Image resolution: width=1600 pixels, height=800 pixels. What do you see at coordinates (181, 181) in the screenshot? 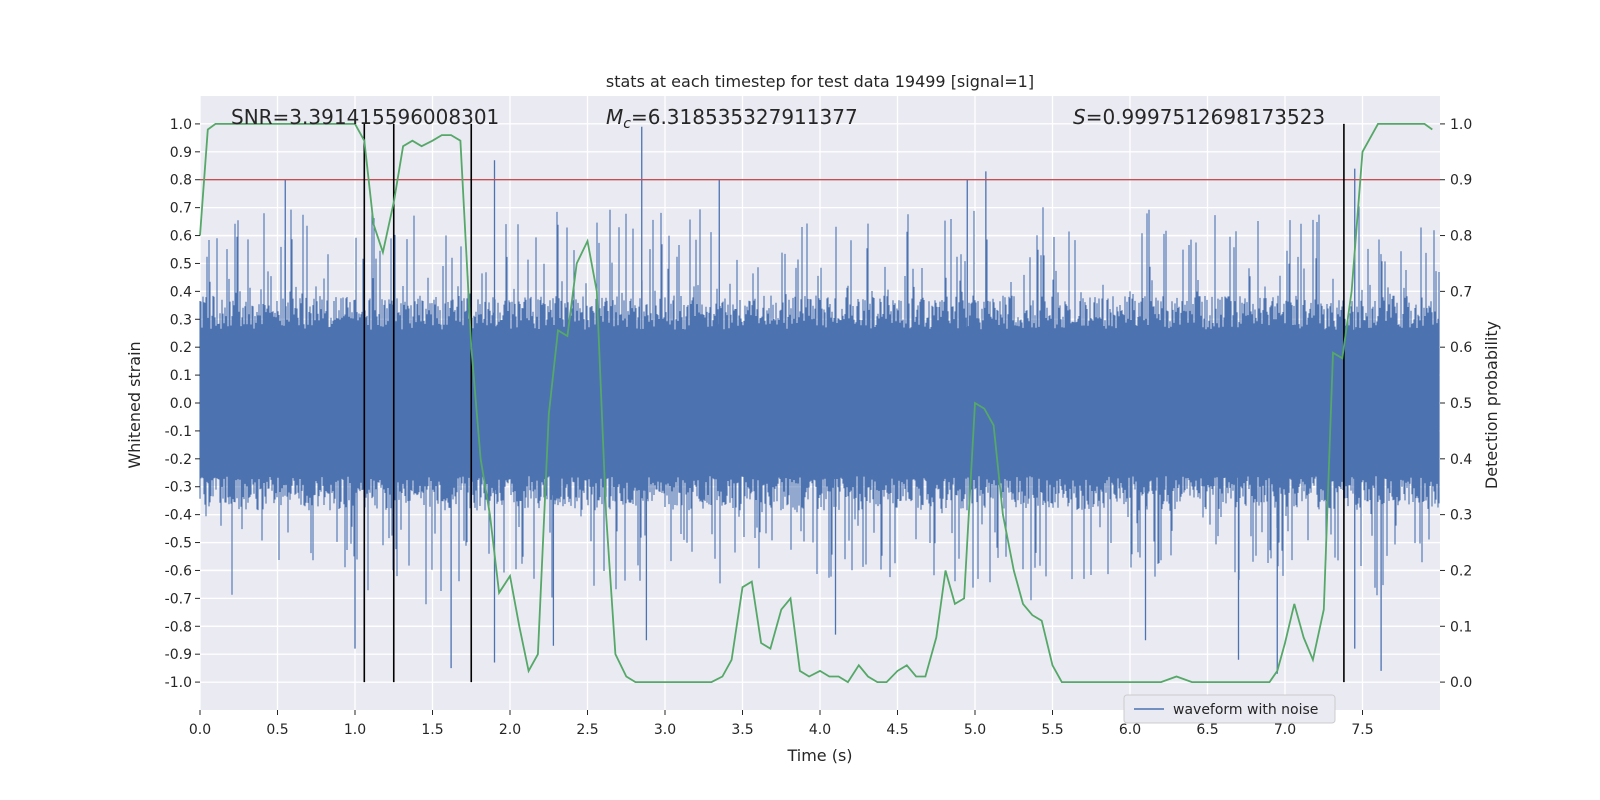
I see `y-tick-label: 0.8` at bounding box center [181, 181].